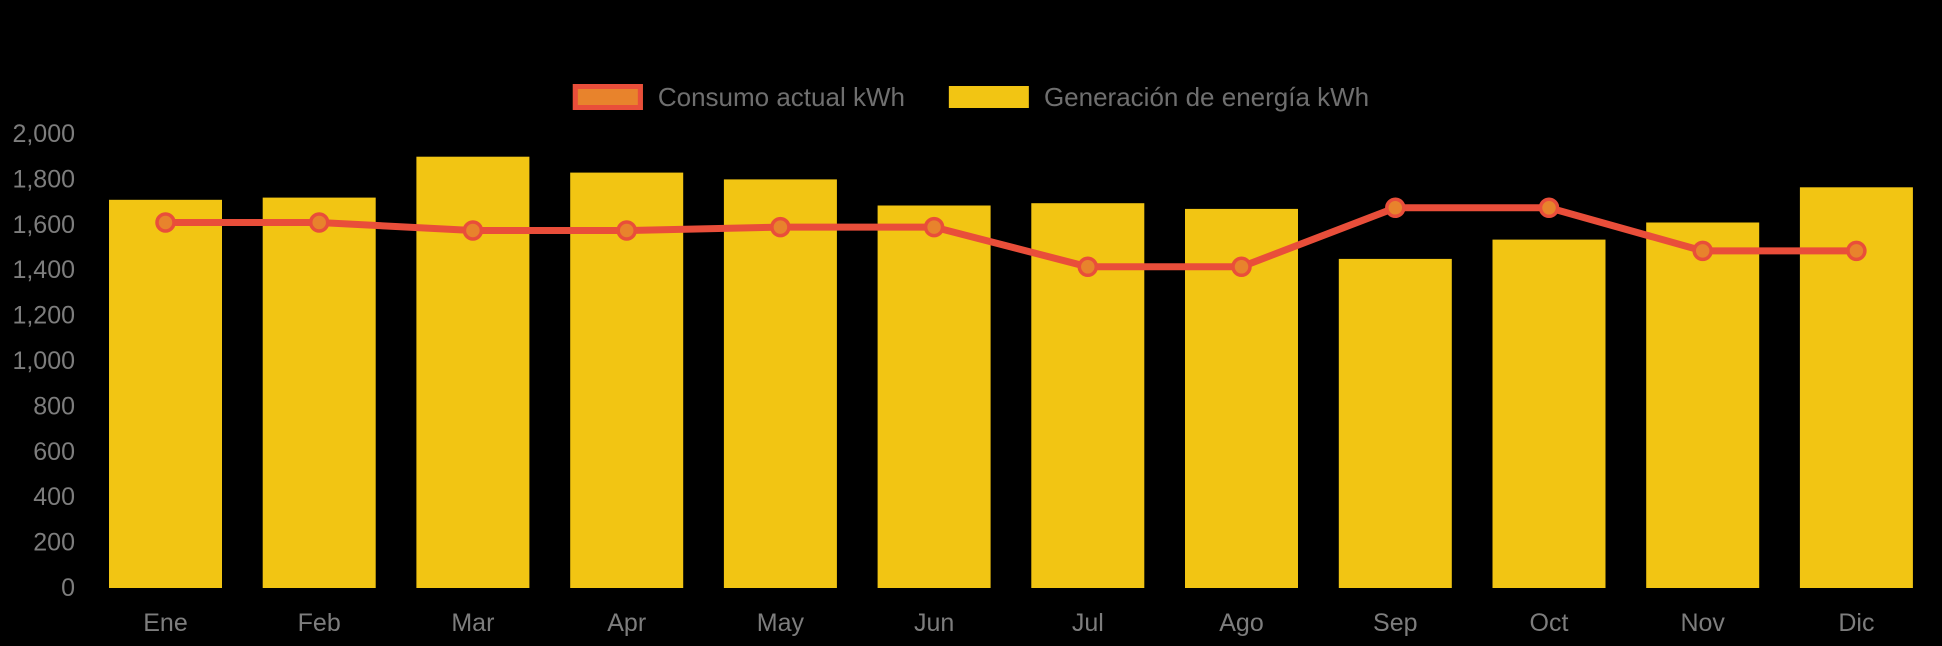 The image size is (1942, 646). I want to click on line-point-Jun, so click(934, 227).